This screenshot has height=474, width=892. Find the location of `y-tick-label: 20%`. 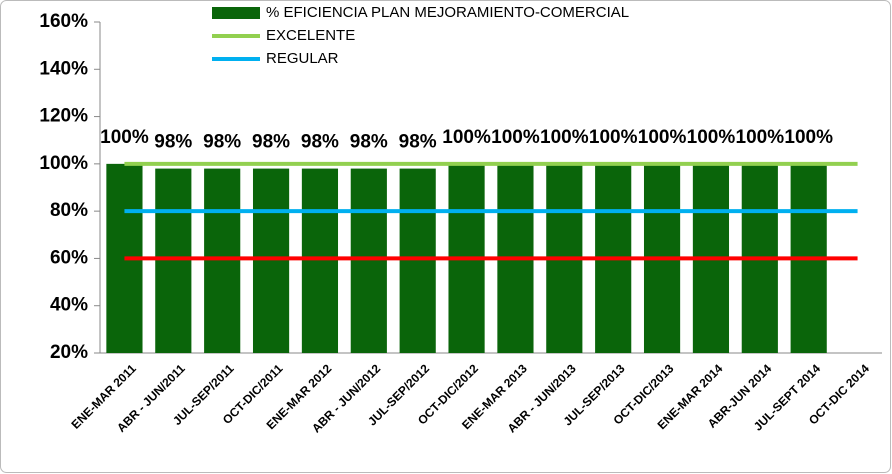

y-tick-label: 20% is located at coordinates (69, 352).